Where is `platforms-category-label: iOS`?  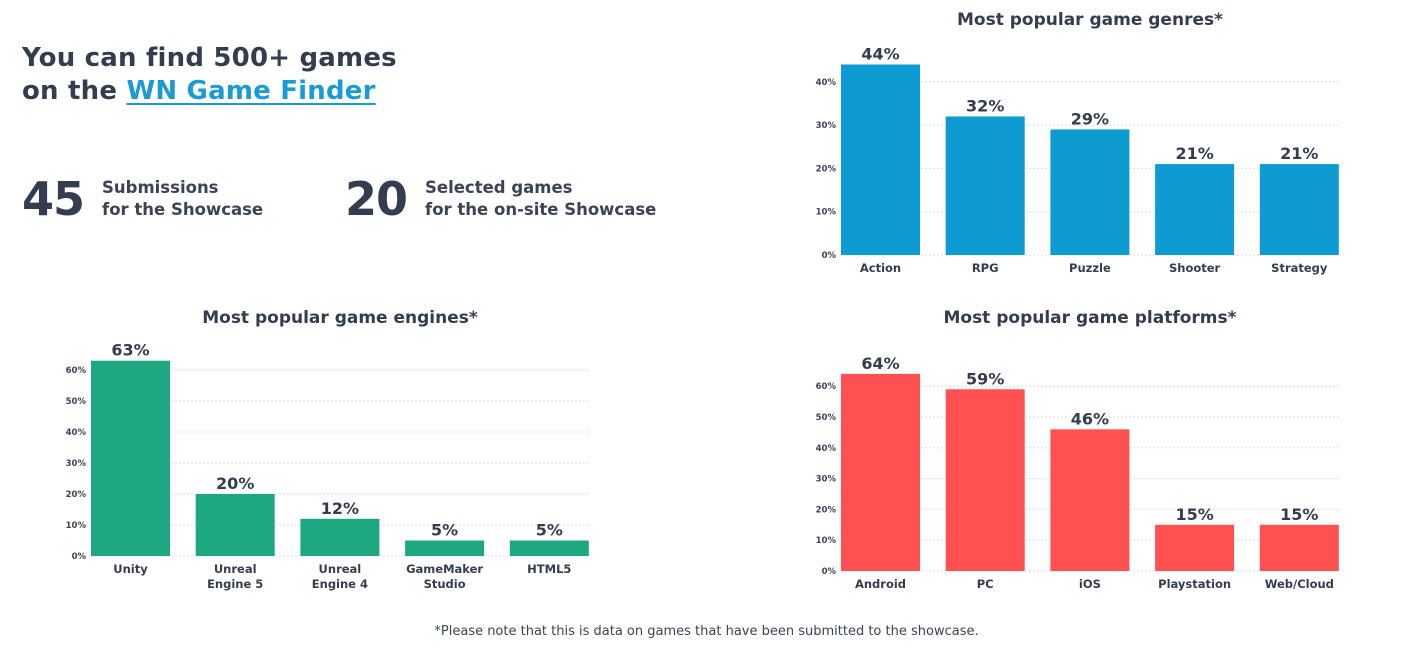
platforms-category-label: iOS is located at coordinates (1090, 584).